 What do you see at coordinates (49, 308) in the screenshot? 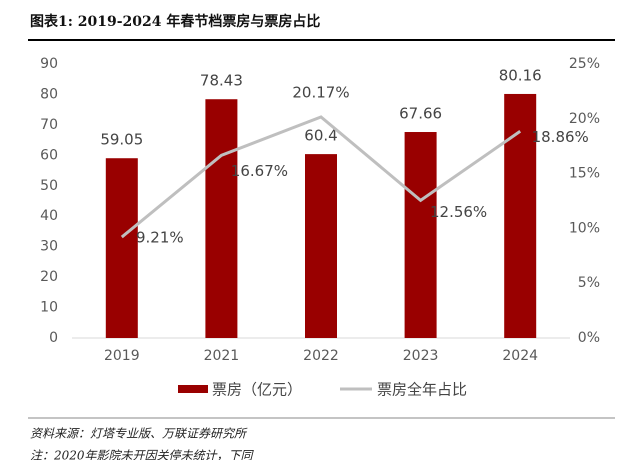
I see `y-tick-label: 10` at bounding box center [49, 308].